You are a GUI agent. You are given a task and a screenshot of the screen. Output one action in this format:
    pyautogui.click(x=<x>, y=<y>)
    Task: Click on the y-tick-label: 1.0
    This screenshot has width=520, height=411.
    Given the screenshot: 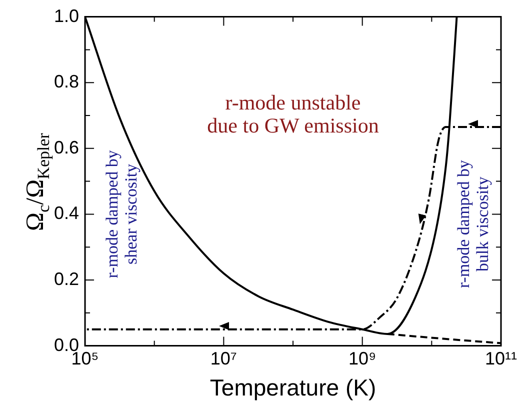 What is the action you would take?
    pyautogui.click(x=67, y=16)
    